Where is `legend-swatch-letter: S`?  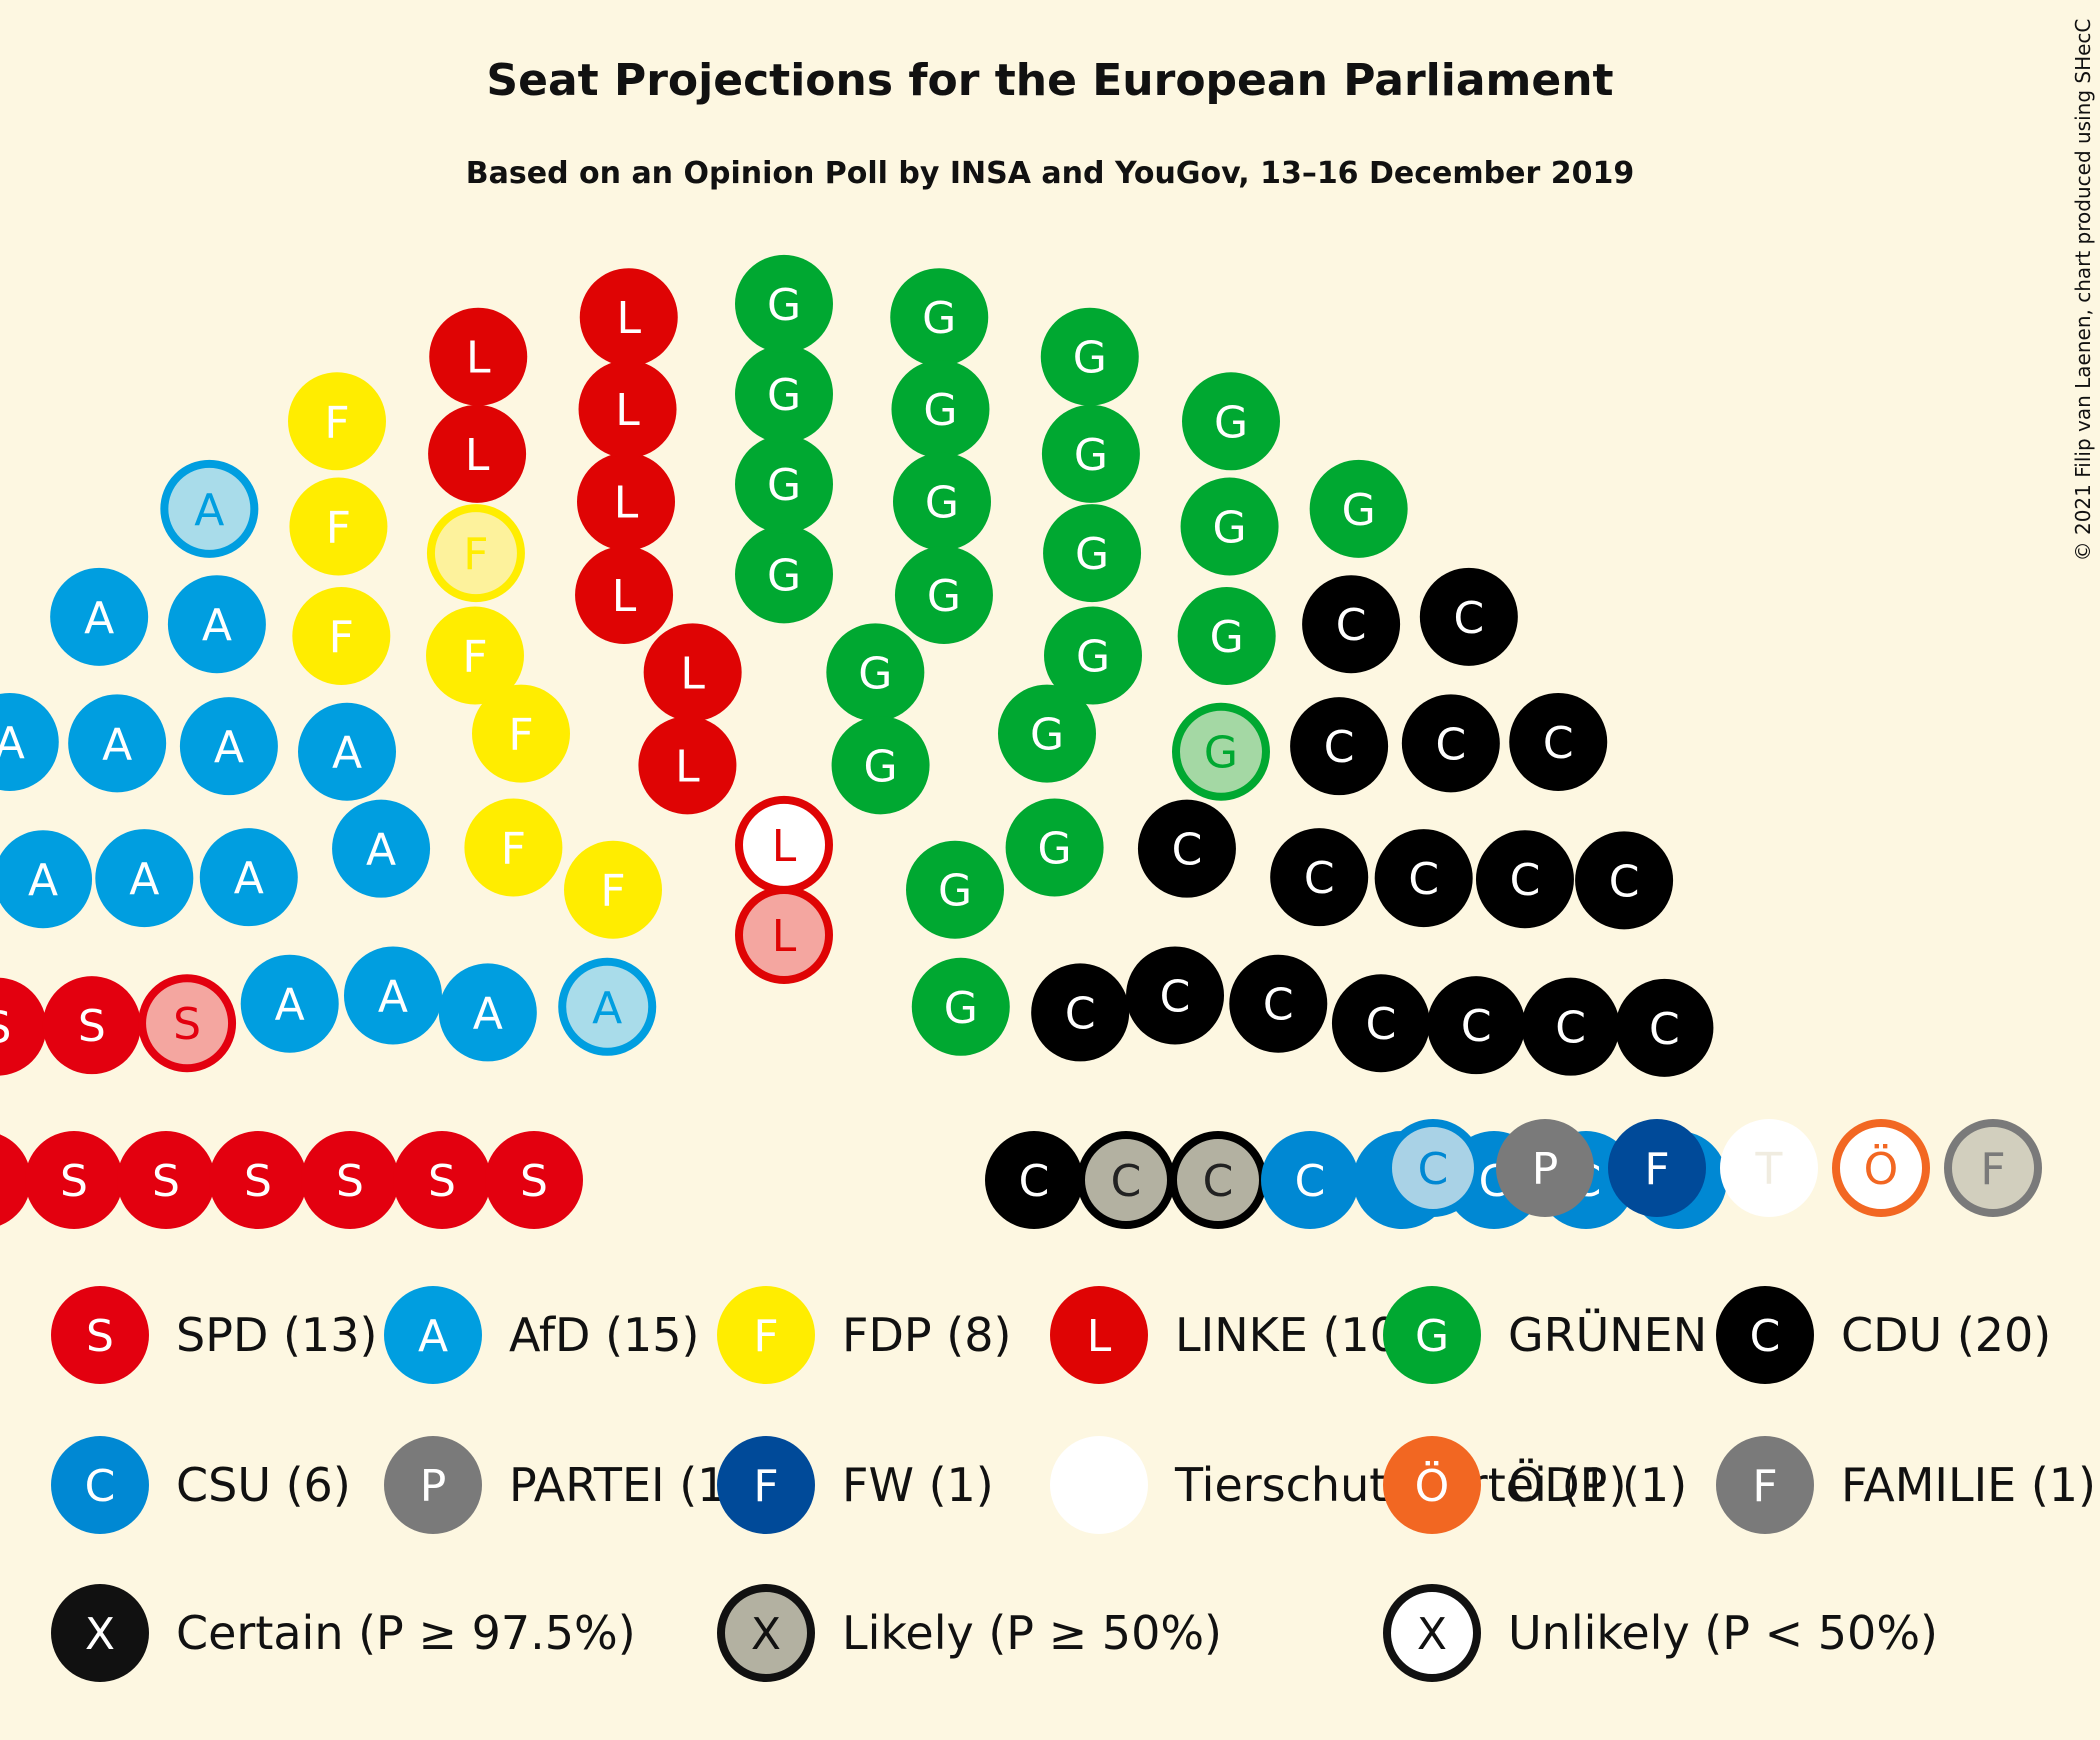
legend-swatch-letter: S is located at coordinates (100, 1336).